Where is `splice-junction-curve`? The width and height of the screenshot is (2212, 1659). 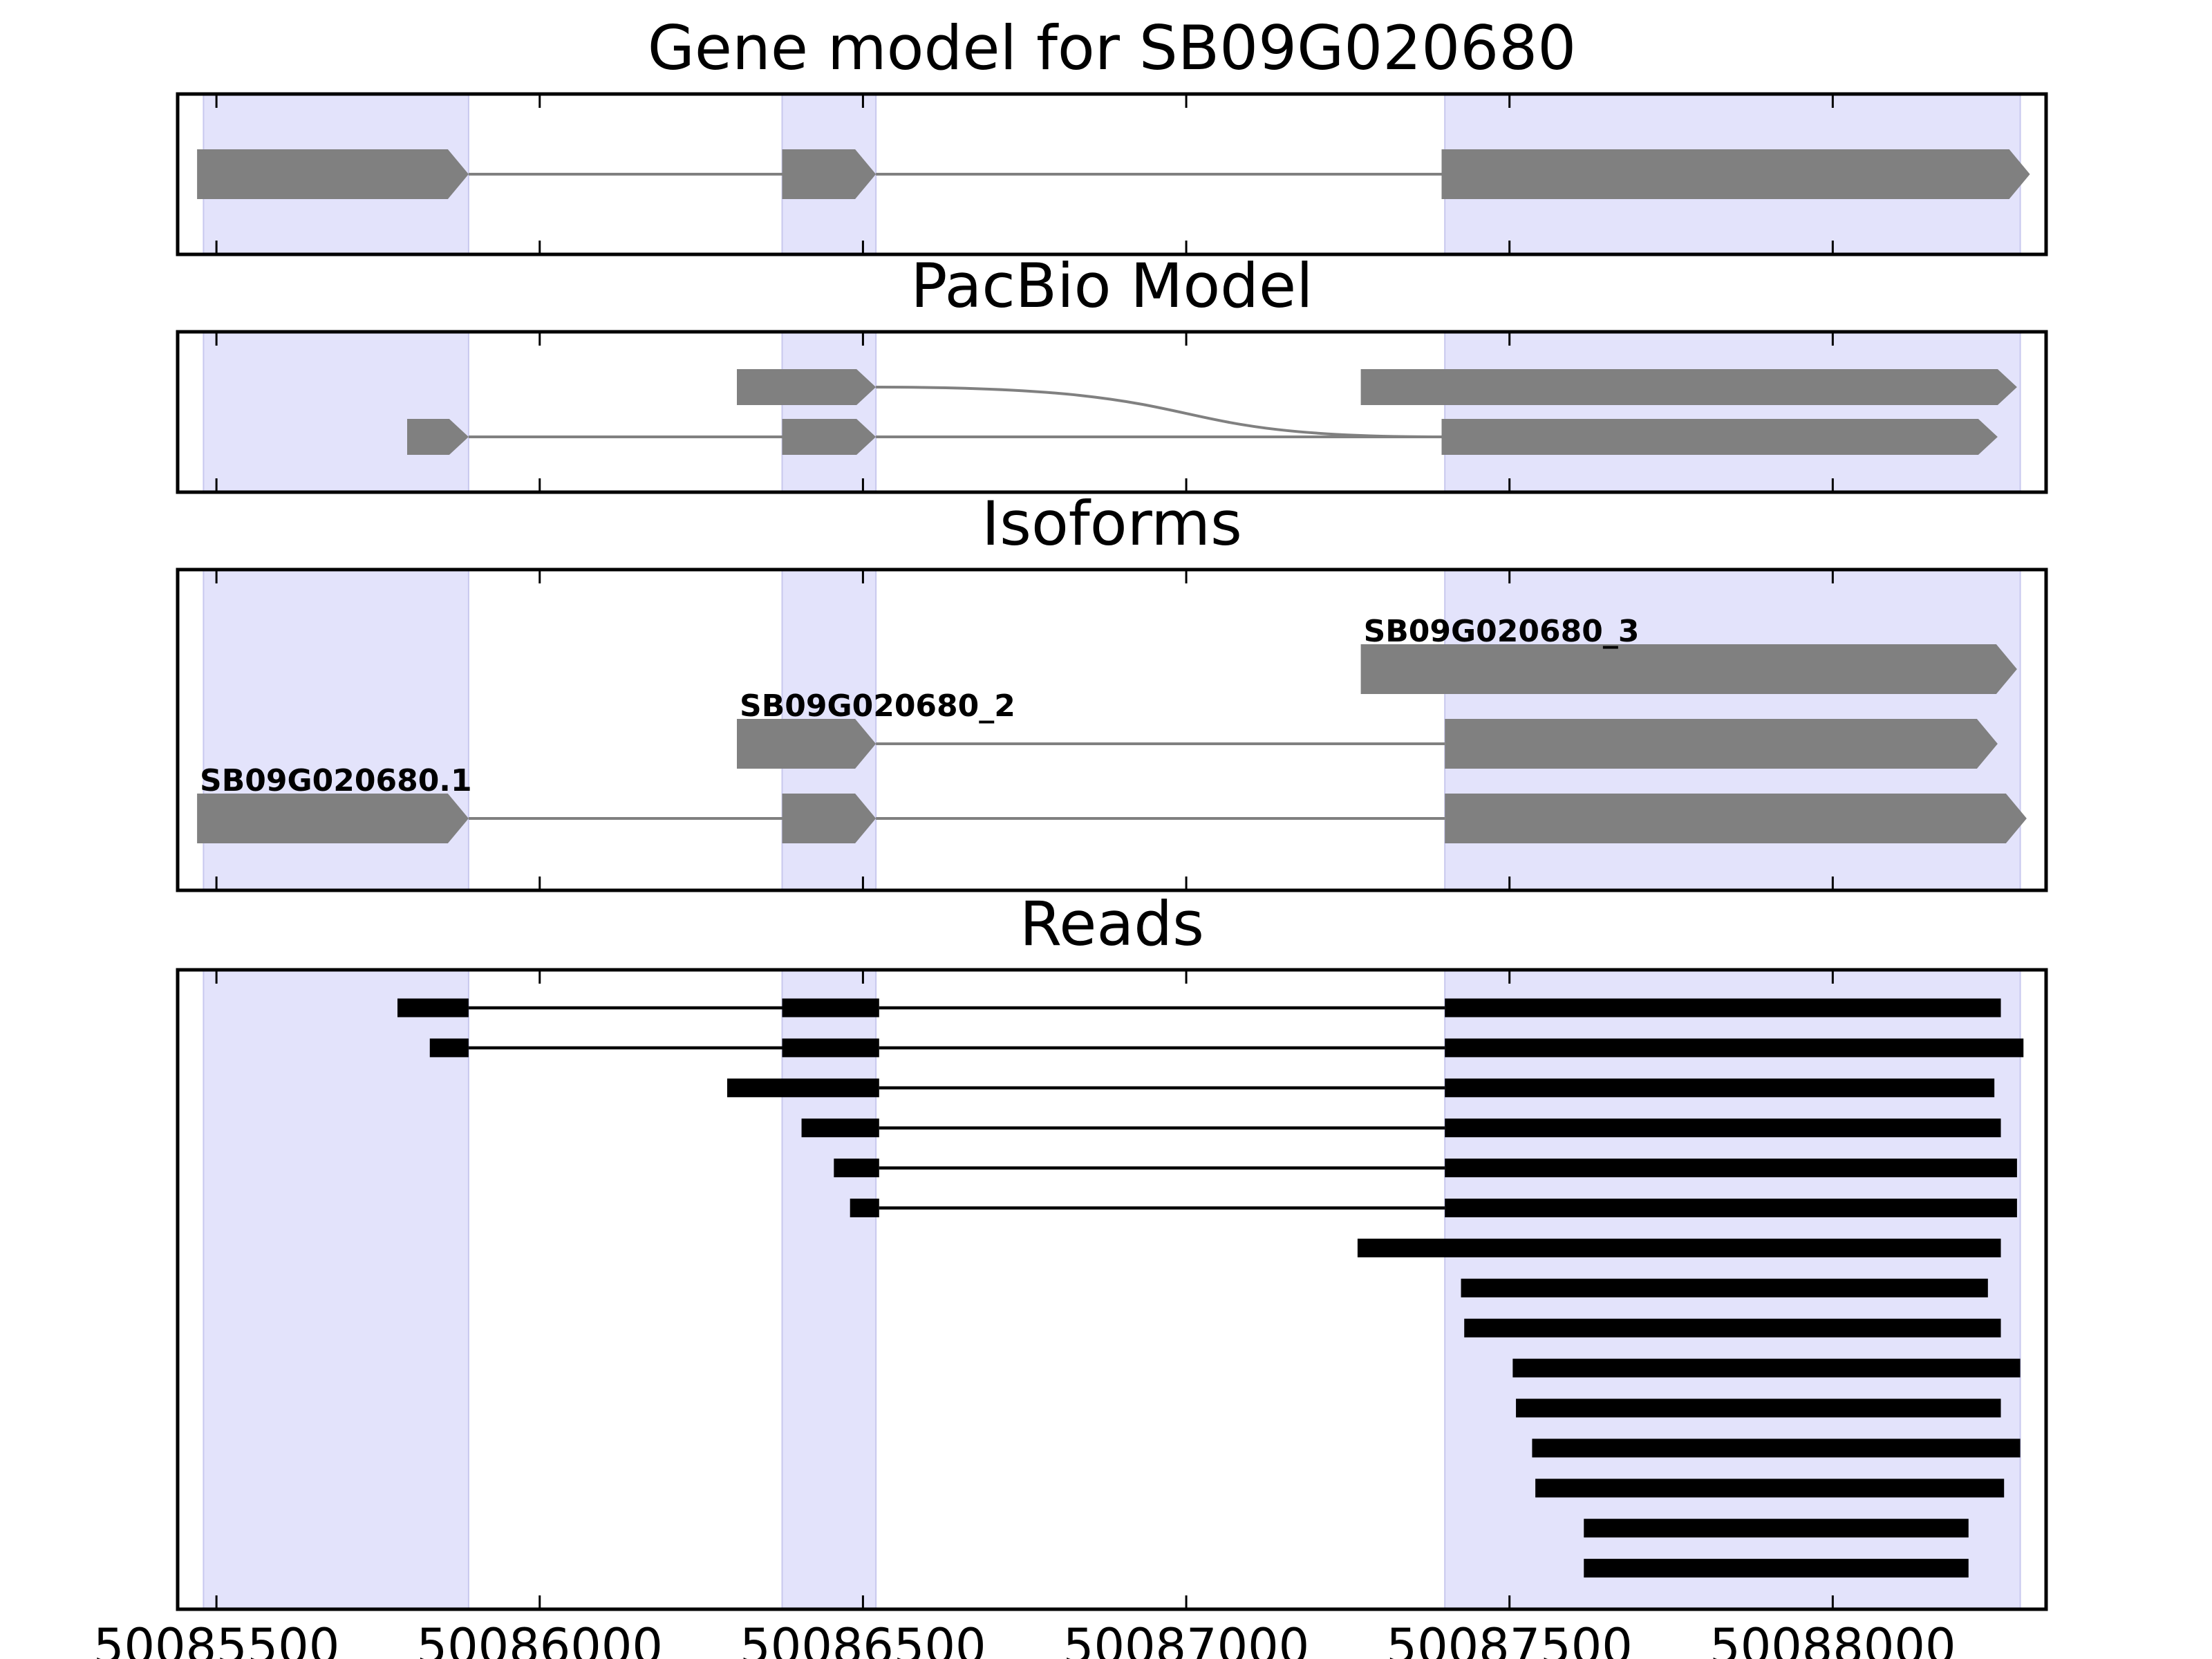 splice-junction-curve is located at coordinates (1159, 412).